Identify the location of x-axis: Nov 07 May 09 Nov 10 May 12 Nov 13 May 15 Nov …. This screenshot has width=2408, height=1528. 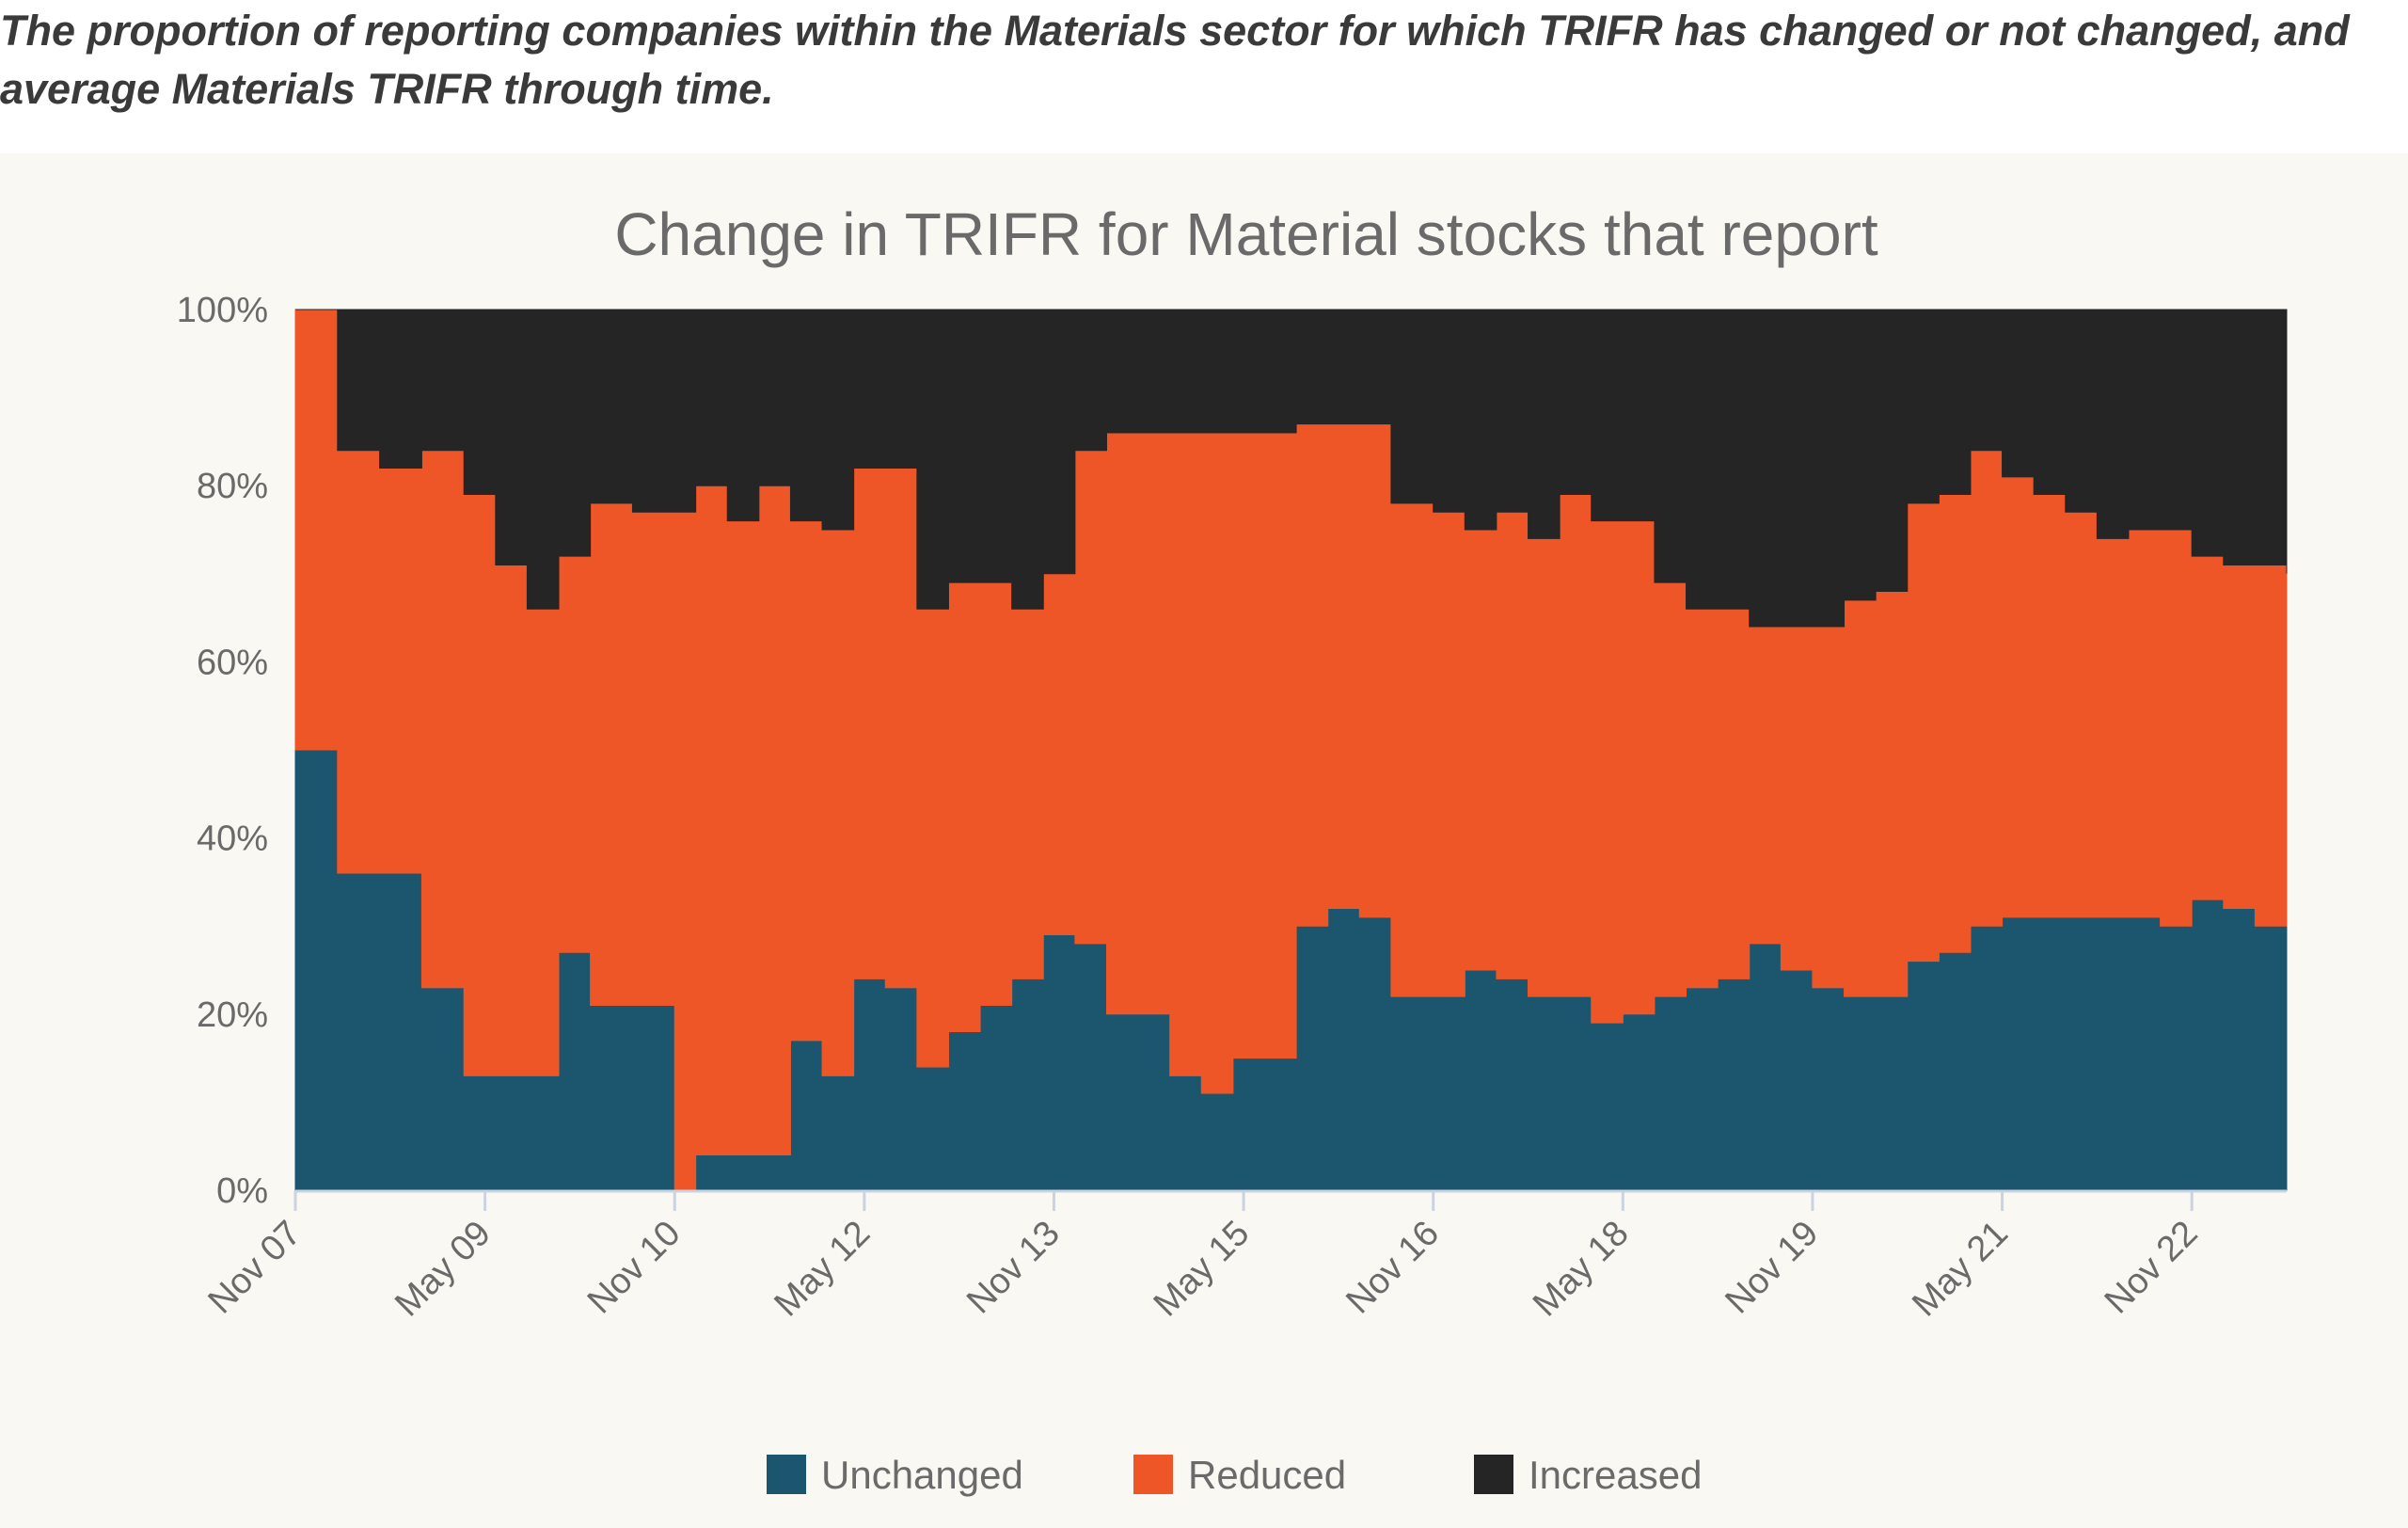
(1244, 1257).